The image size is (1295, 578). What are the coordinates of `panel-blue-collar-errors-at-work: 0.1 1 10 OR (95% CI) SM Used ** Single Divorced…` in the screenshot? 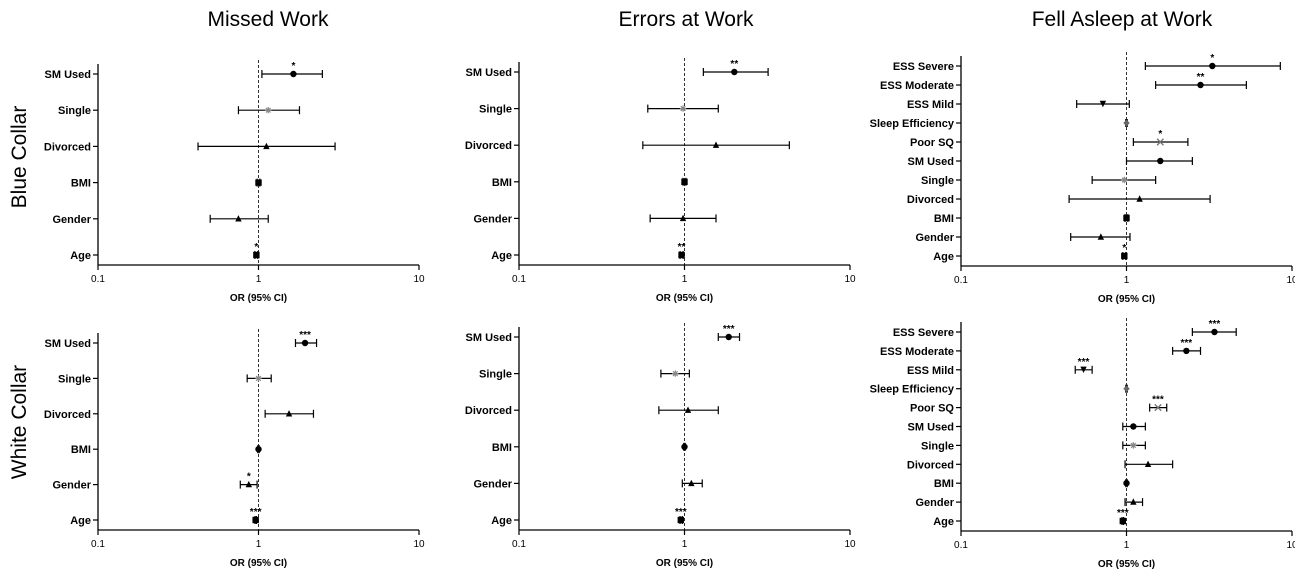 It's located at (660, 181).